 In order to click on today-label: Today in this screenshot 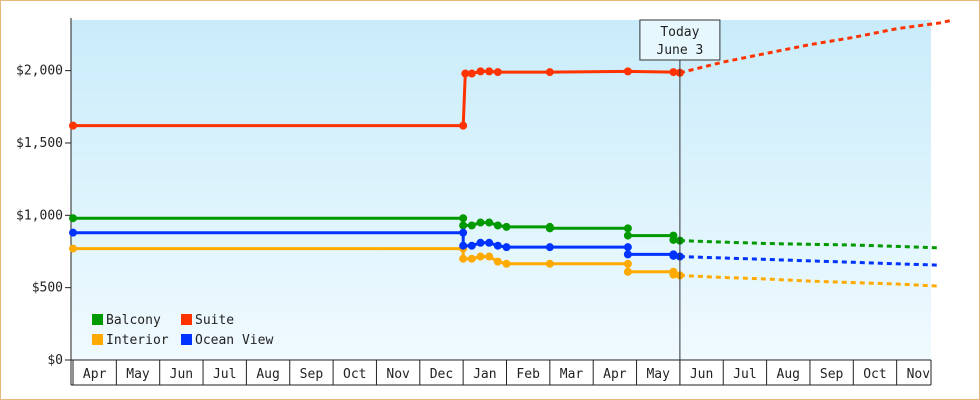, I will do `click(679, 32)`.